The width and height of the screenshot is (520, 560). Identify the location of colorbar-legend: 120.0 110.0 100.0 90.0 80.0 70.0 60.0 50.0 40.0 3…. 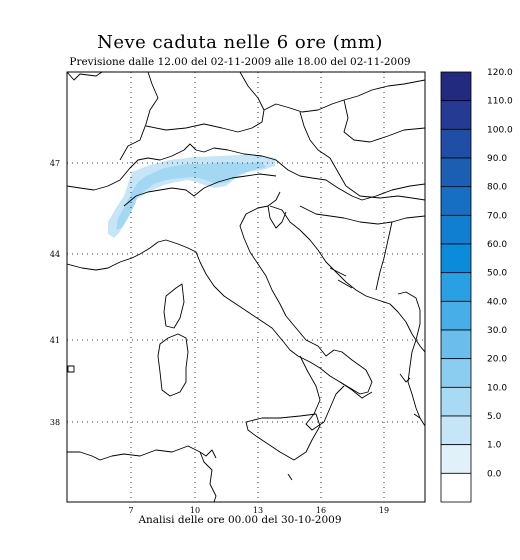
(476, 285).